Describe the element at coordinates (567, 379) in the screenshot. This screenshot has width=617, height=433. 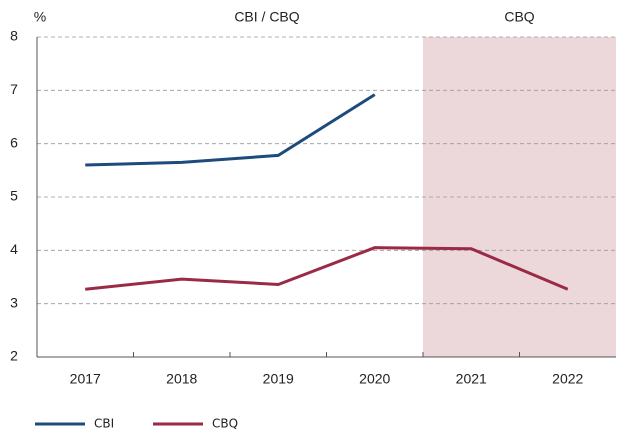
I see `x-tick-label: 2022` at that location.